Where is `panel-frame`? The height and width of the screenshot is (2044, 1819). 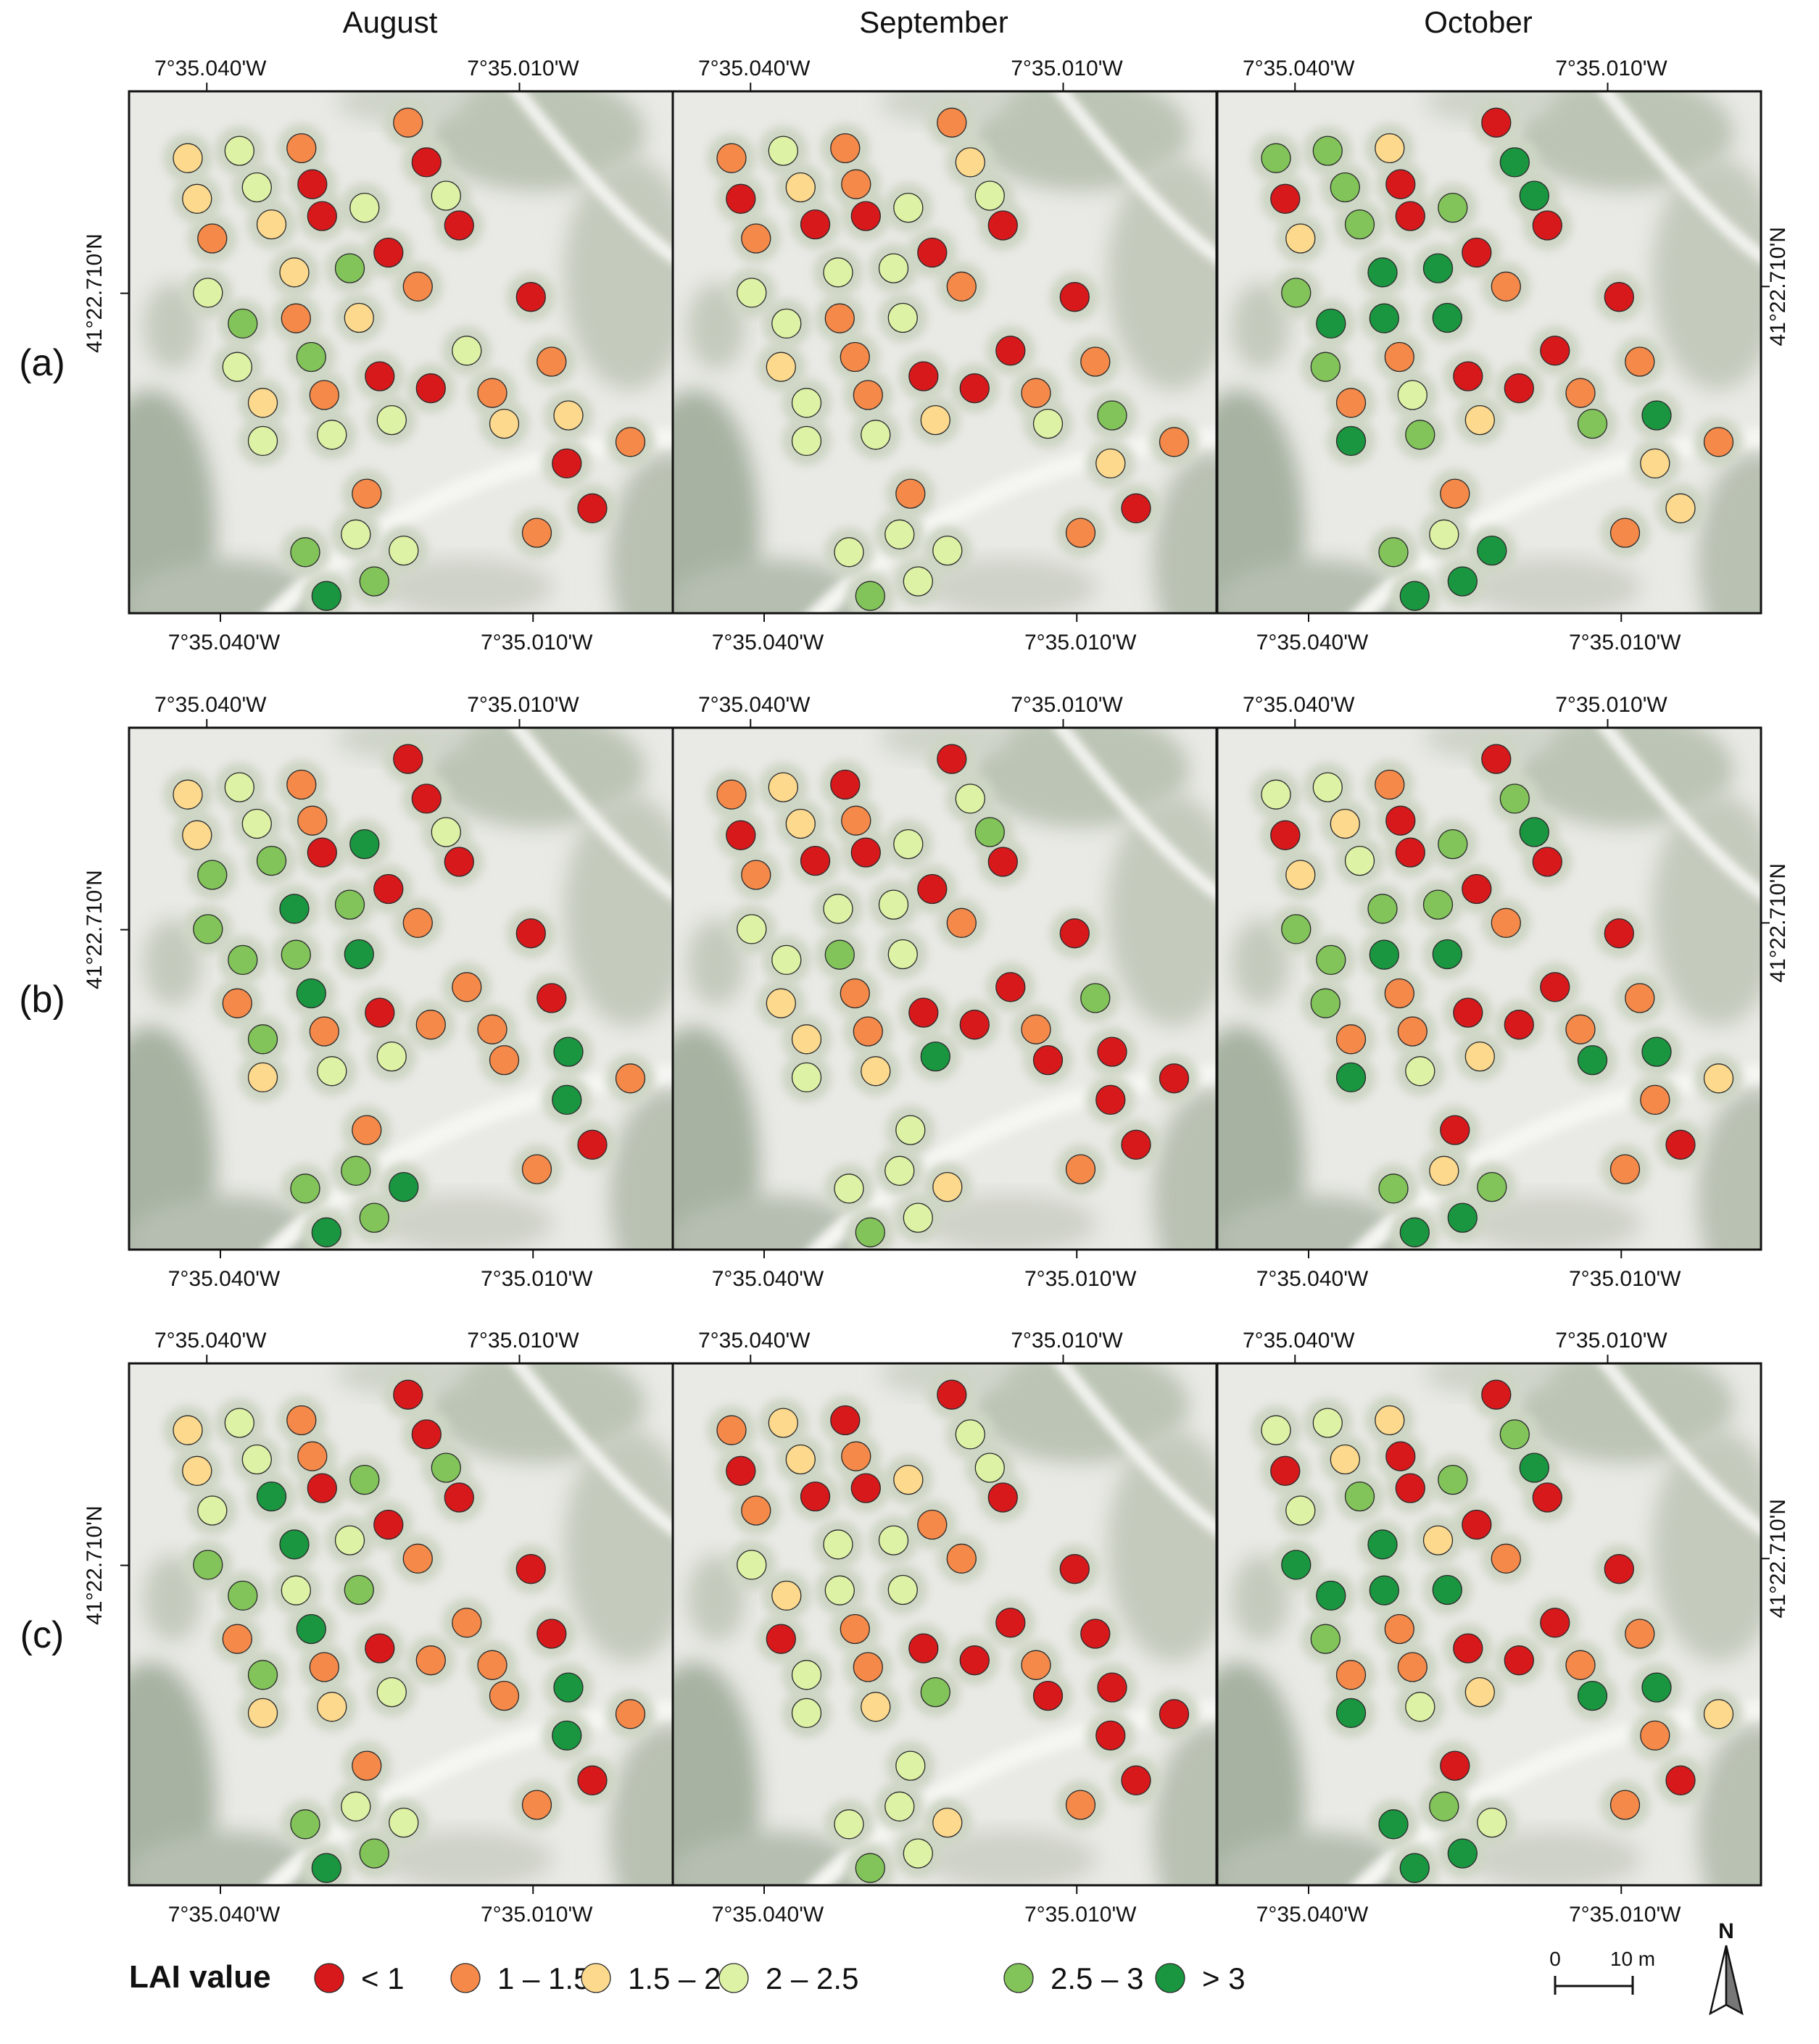
panel-frame is located at coordinates (1489, 1625).